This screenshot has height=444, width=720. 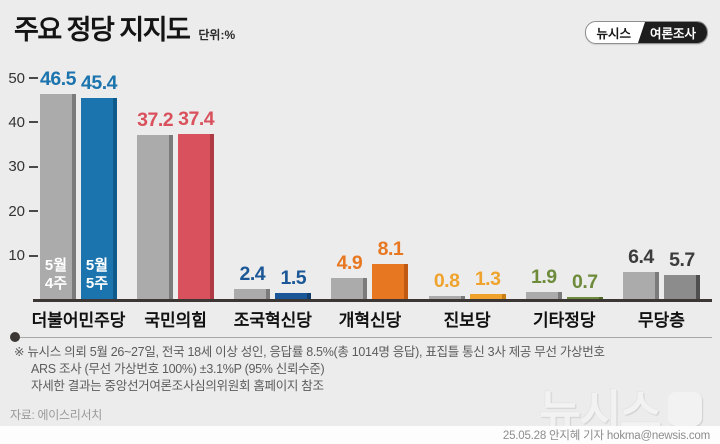 I want to click on bar-group: 4.9 8.1 개혁신당, so click(x=370, y=204).